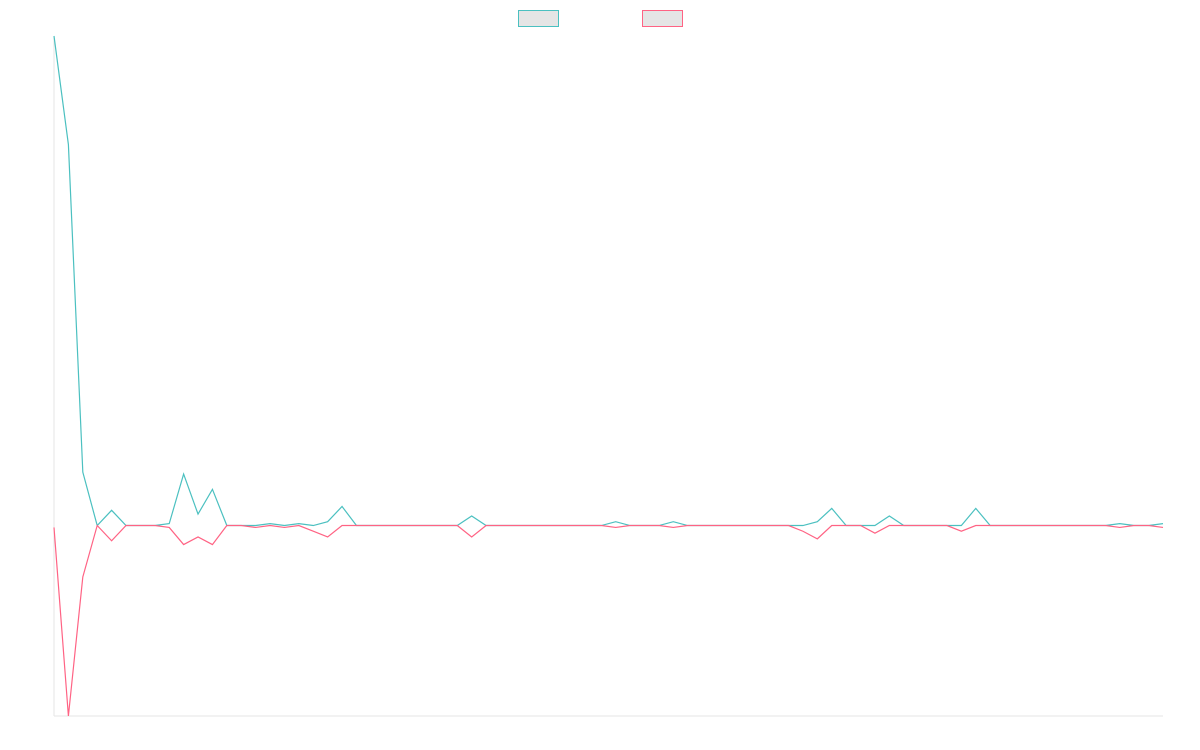  I want to click on chart-legend, so click(600, 18).